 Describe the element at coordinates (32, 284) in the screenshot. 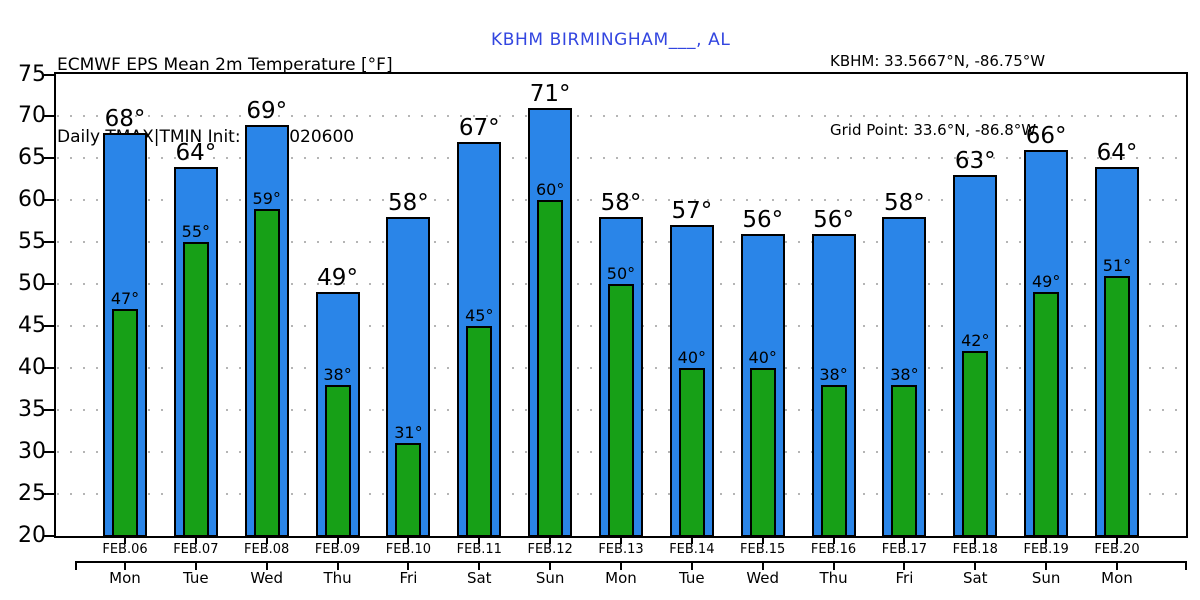

I see `y-axis-label: 50` at that location.